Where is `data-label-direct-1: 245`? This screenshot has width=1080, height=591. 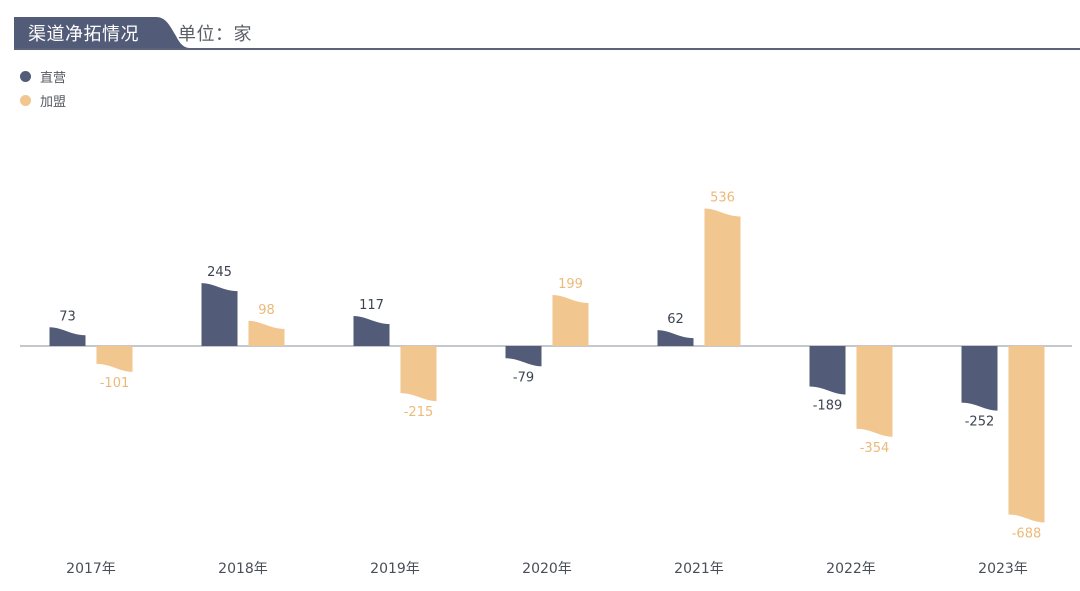 data-label-direct-1: 245 is located at coordinates (219, 272).